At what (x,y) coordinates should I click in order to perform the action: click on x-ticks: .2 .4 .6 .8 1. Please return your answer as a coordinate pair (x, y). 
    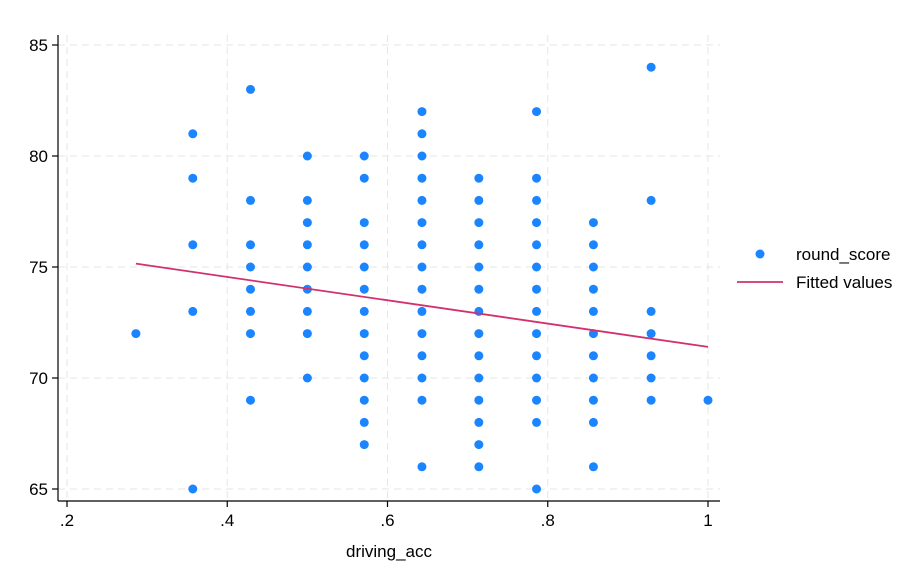
    Looking at the image, I should click on (386, 515).